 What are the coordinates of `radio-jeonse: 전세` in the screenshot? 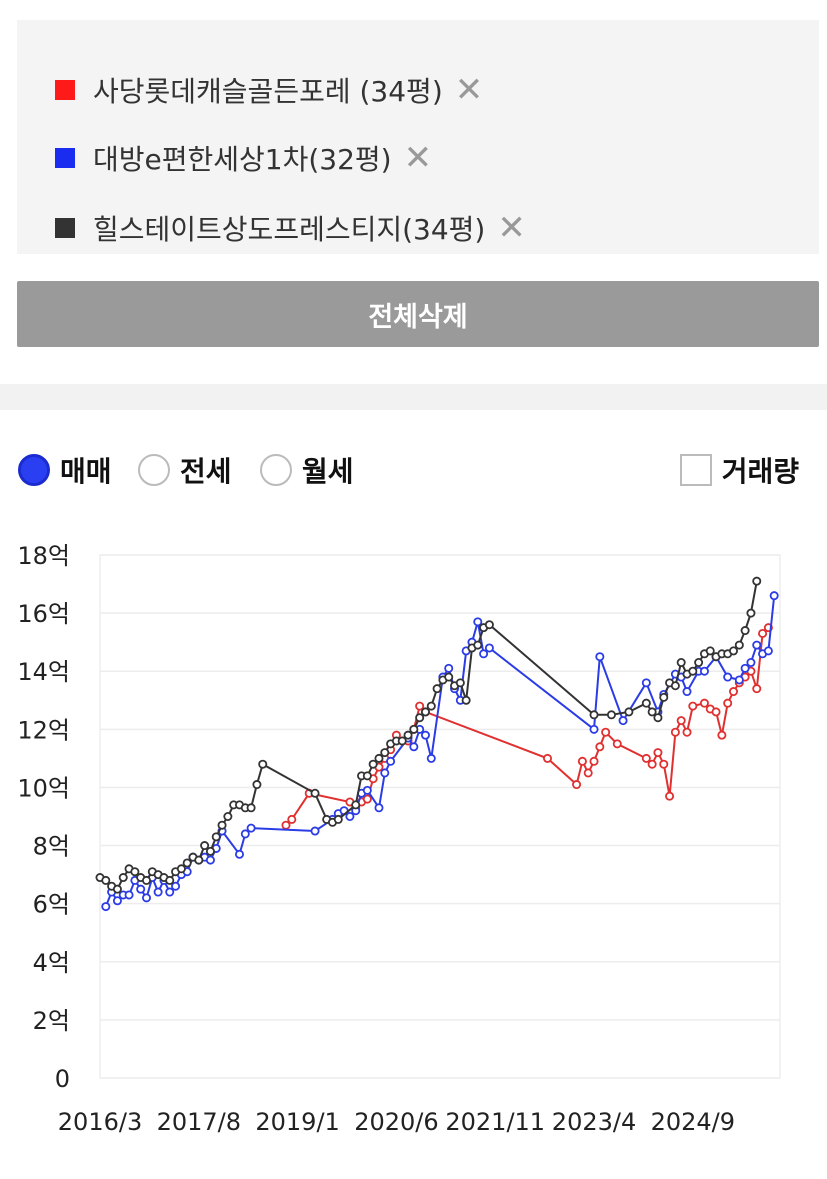 It's located at (185, 470).